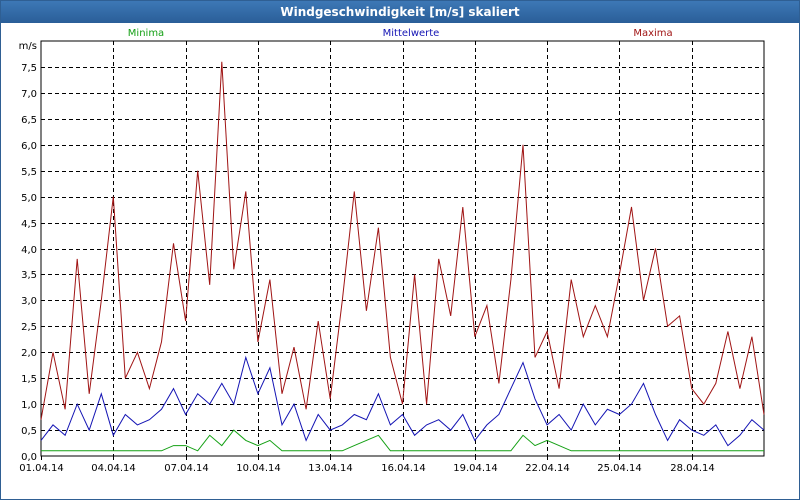 The image size is (800, 500). Describe the element at coordinates (41, 468) in the screenshot. I see `x-tick-label: 01.04.14` at that location.